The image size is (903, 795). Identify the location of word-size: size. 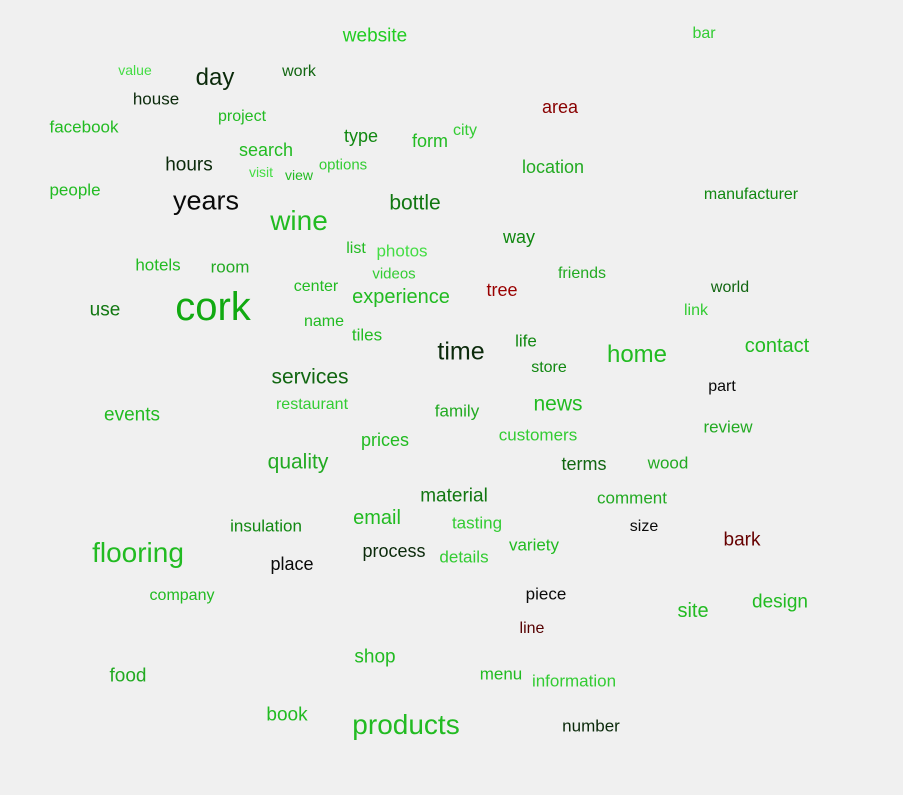
(644, 526).